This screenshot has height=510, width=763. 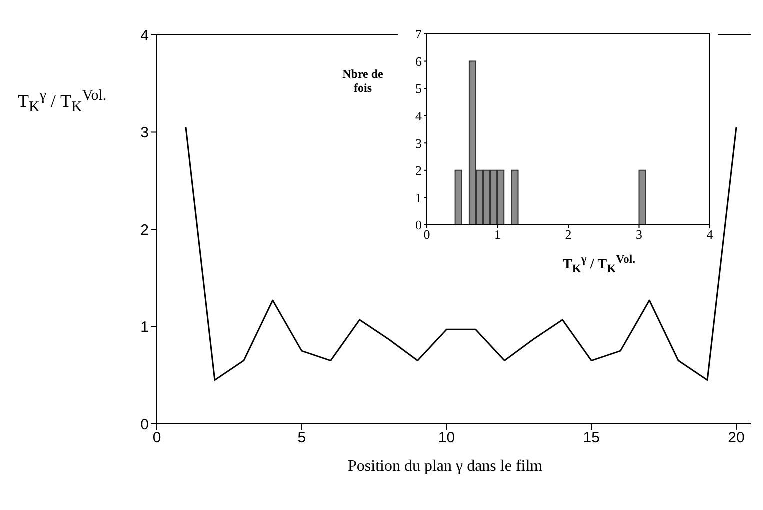 What do you see at coordinates (591, 438) in the screenshot?
I see `x-tick-label: 15` at bounding box center [591, 438].